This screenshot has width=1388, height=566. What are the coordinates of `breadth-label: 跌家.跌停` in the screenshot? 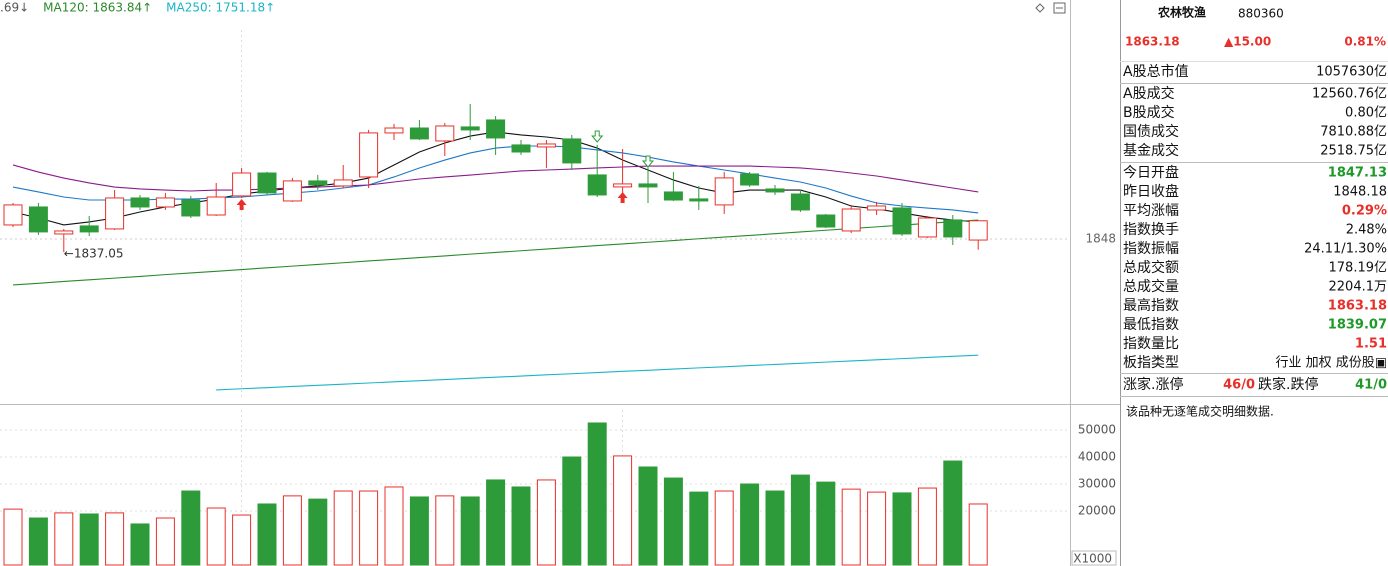 It's located at (1288, 384).